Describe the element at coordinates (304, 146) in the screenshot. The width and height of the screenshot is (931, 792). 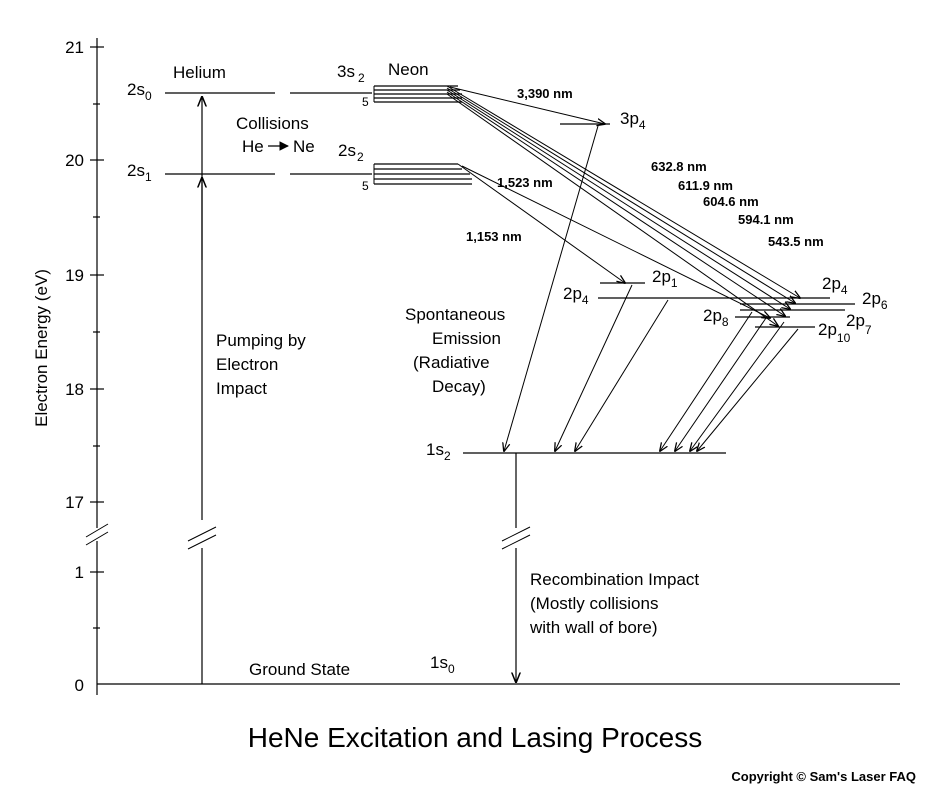
I see `collisions-ne: Ne` at that location.